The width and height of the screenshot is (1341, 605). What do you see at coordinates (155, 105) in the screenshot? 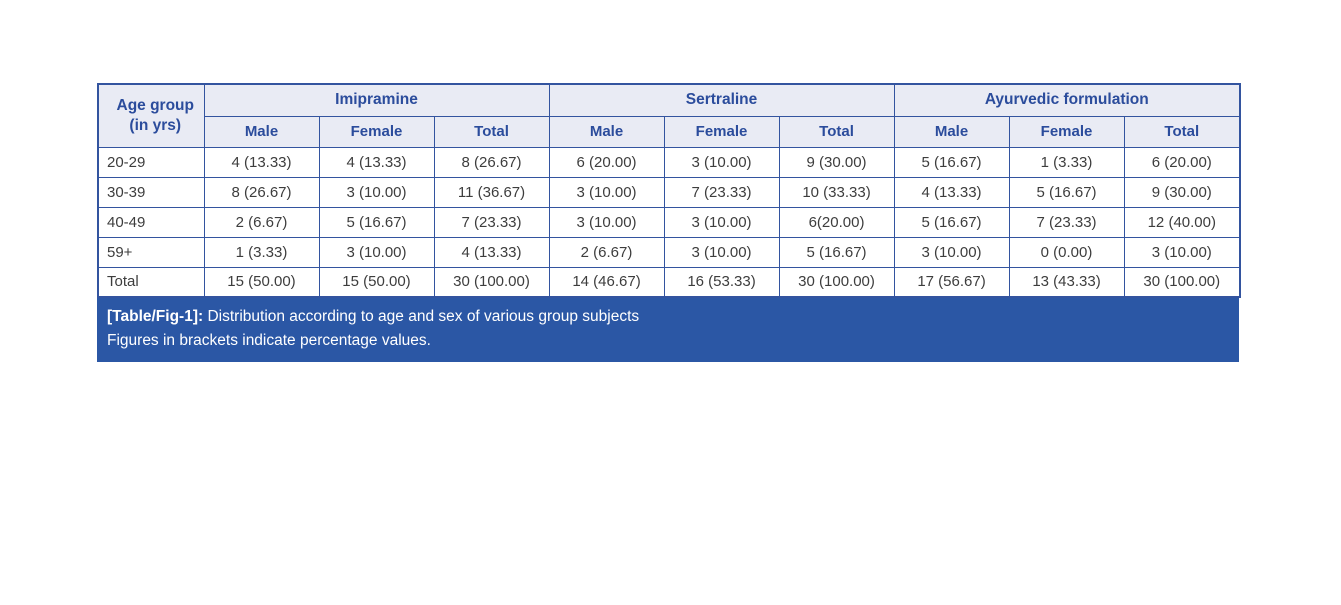
I see `age-group-header-line1: Age group` at bounding box center [155, 105].